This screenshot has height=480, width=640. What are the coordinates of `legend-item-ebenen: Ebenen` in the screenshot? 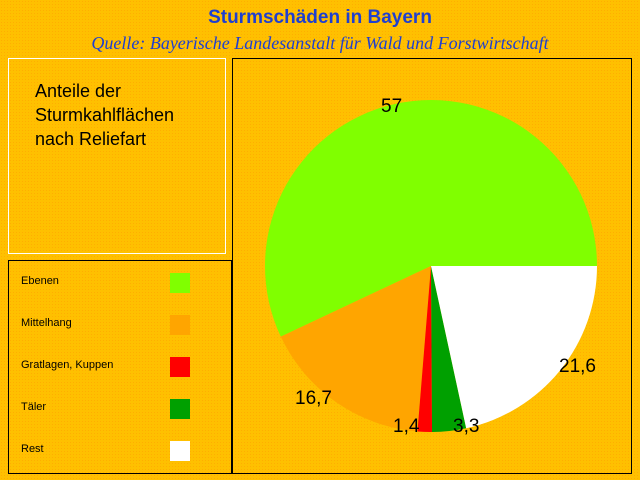 It's located at (120, 283).